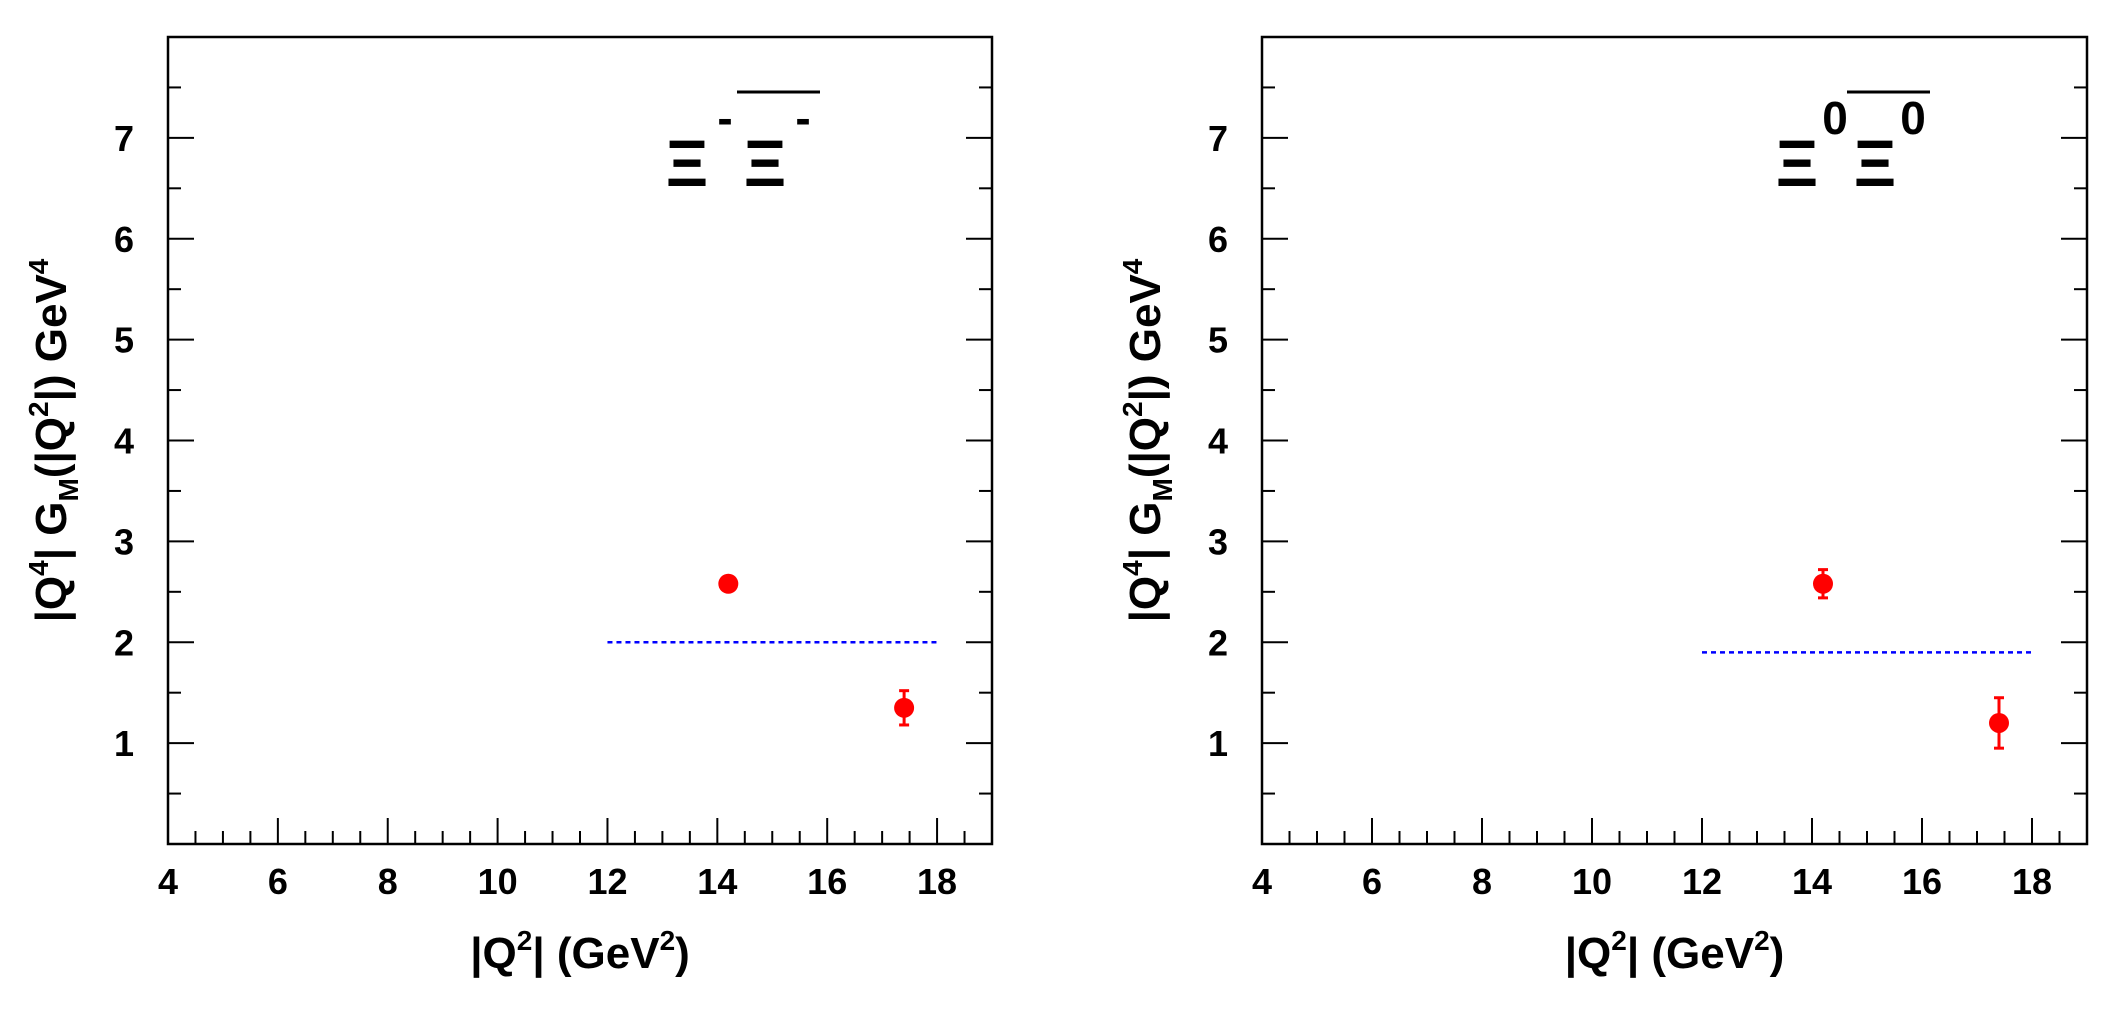 The width and height of the screenshot is (2107, 1012). I want to click on particle-superscript: -, so click(724, 118).